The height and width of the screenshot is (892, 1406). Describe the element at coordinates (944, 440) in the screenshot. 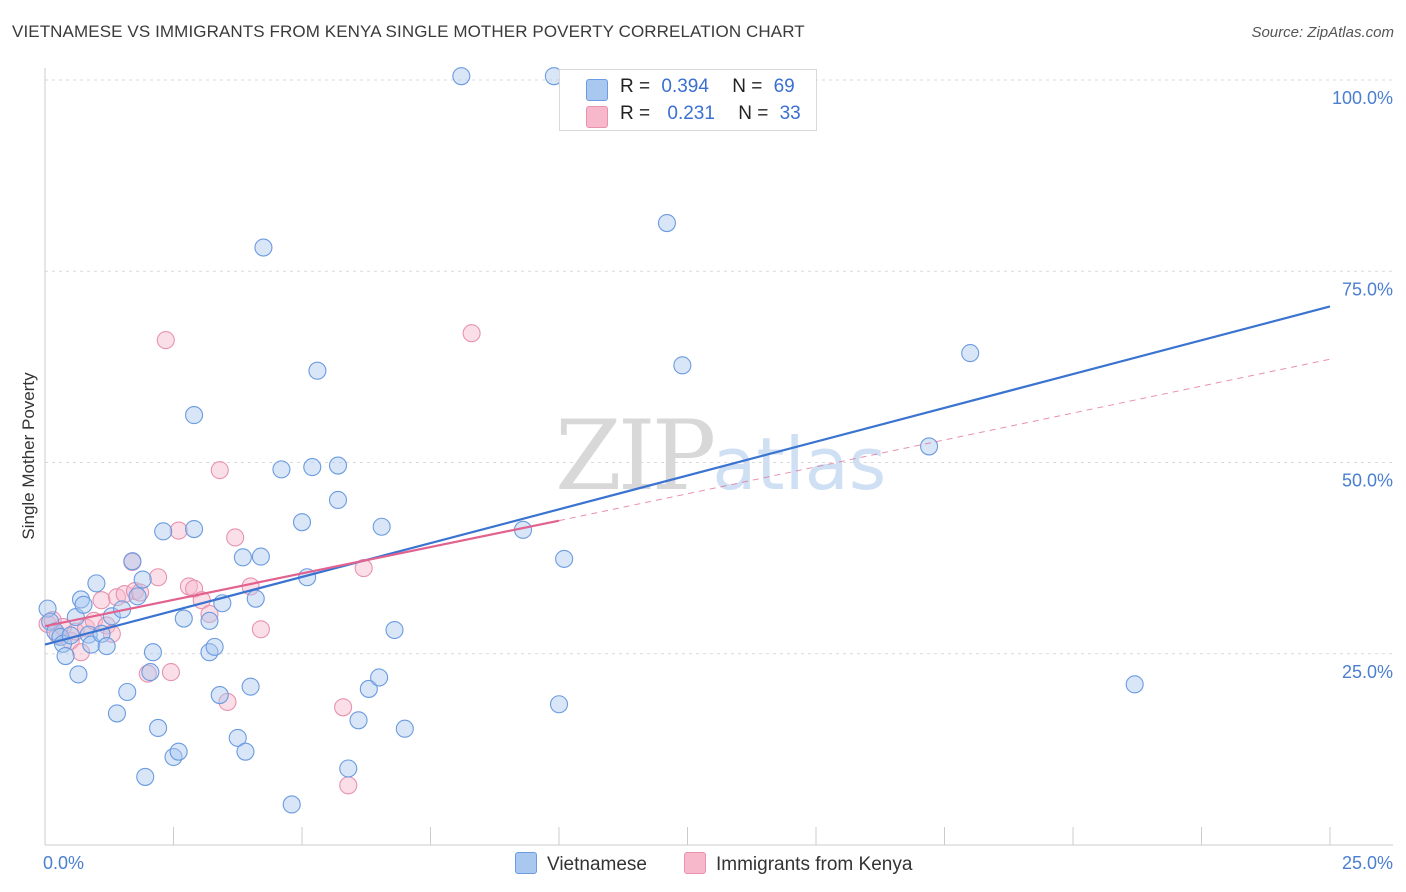

I see `kenya-trend-extension` at that location.